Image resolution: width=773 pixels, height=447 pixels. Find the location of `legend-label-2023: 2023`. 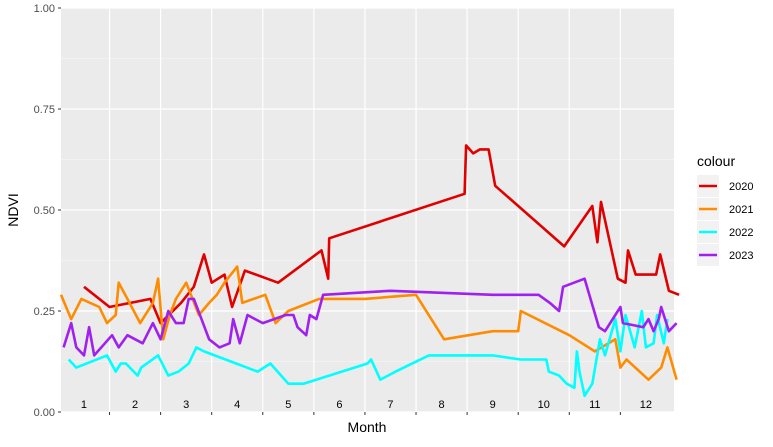

legend-label-2023: 2023 is located at coordinates (741, 256).